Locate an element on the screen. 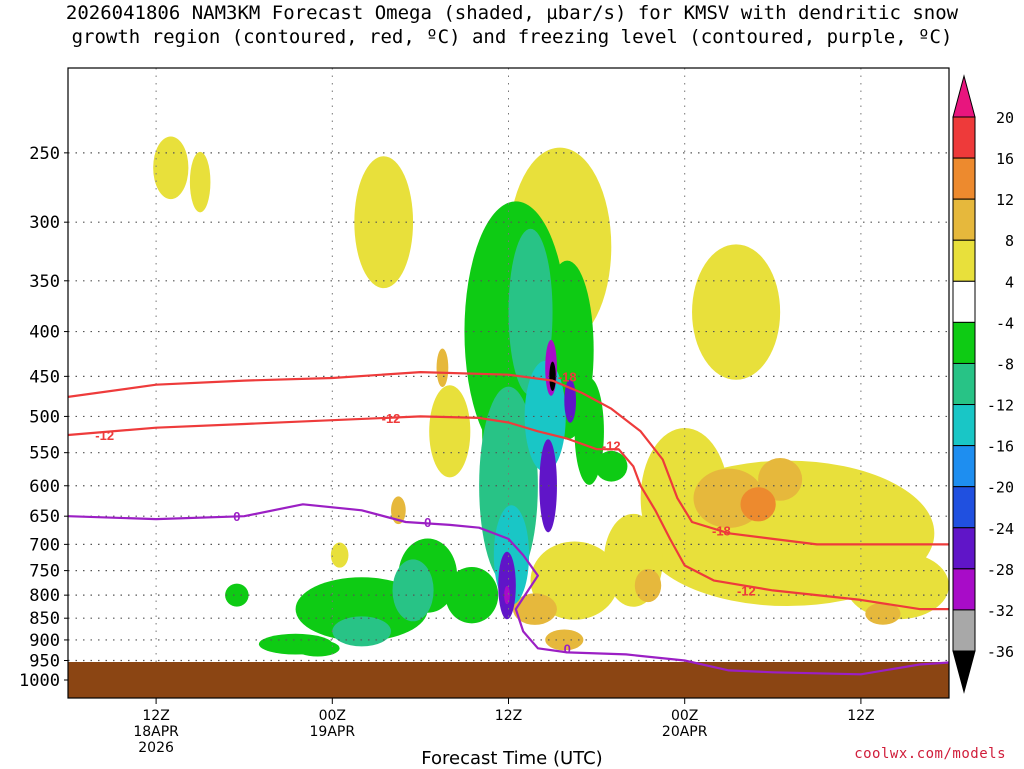  colorbar-label-3: 8 is located at coordinates (1009, 241).